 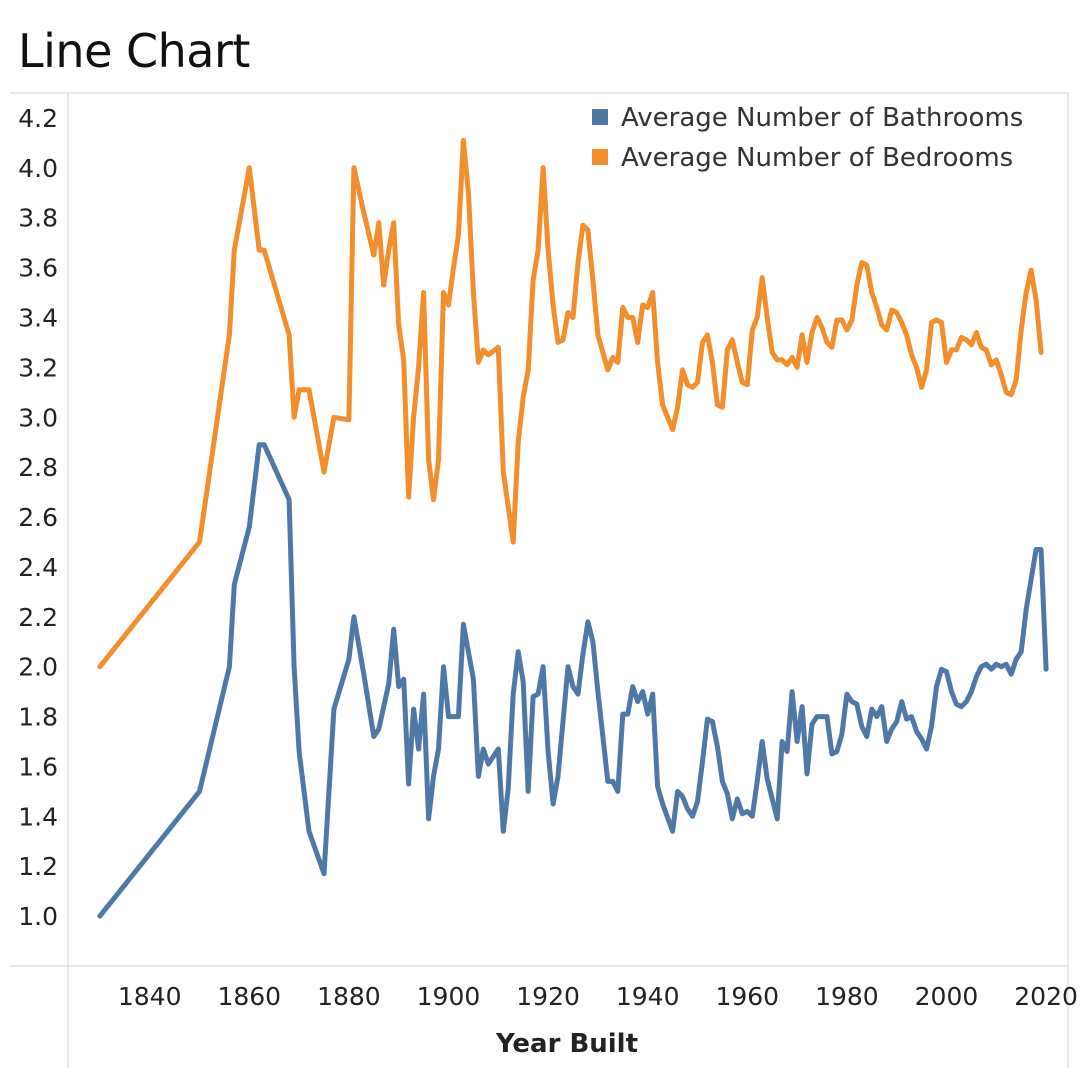 I want to click on x-tick-label: 1920, so click(x=548, y=996).